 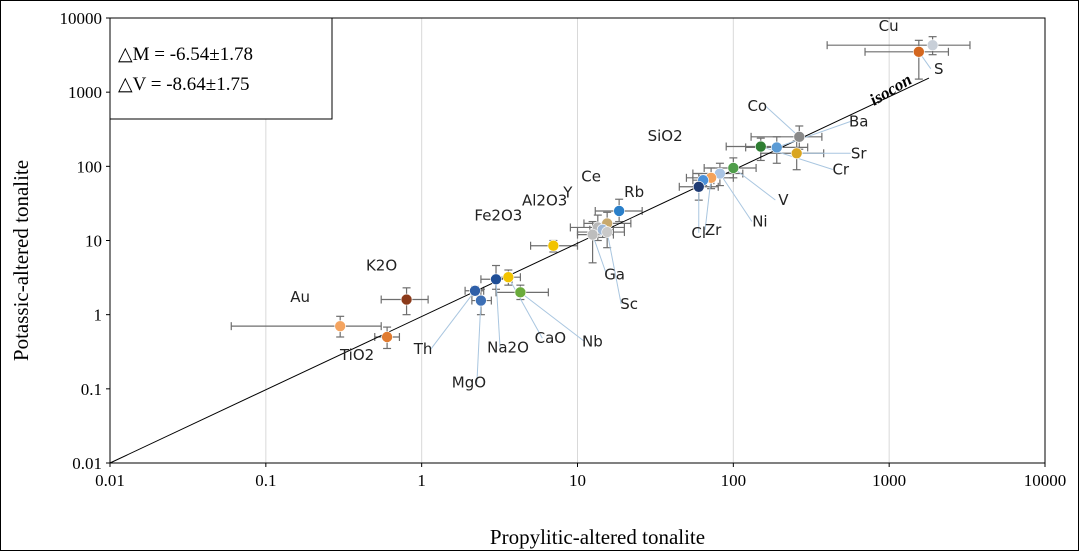 I want to click on point-label-rb: Rb, so click(x=634, y=192).